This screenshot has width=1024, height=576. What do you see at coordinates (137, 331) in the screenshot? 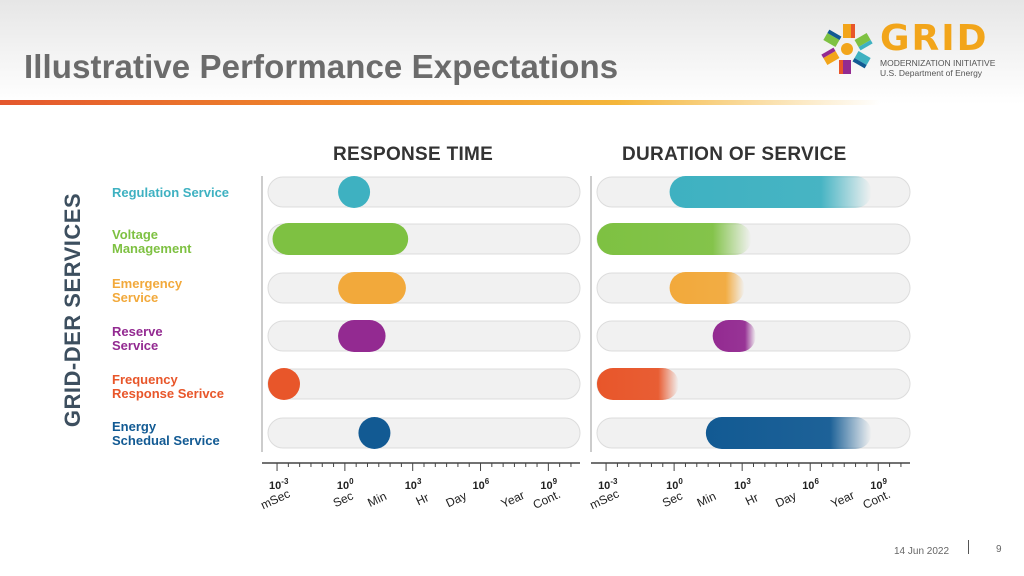
I see `service-label-line: Reserve` at bounding box center [137, 331].